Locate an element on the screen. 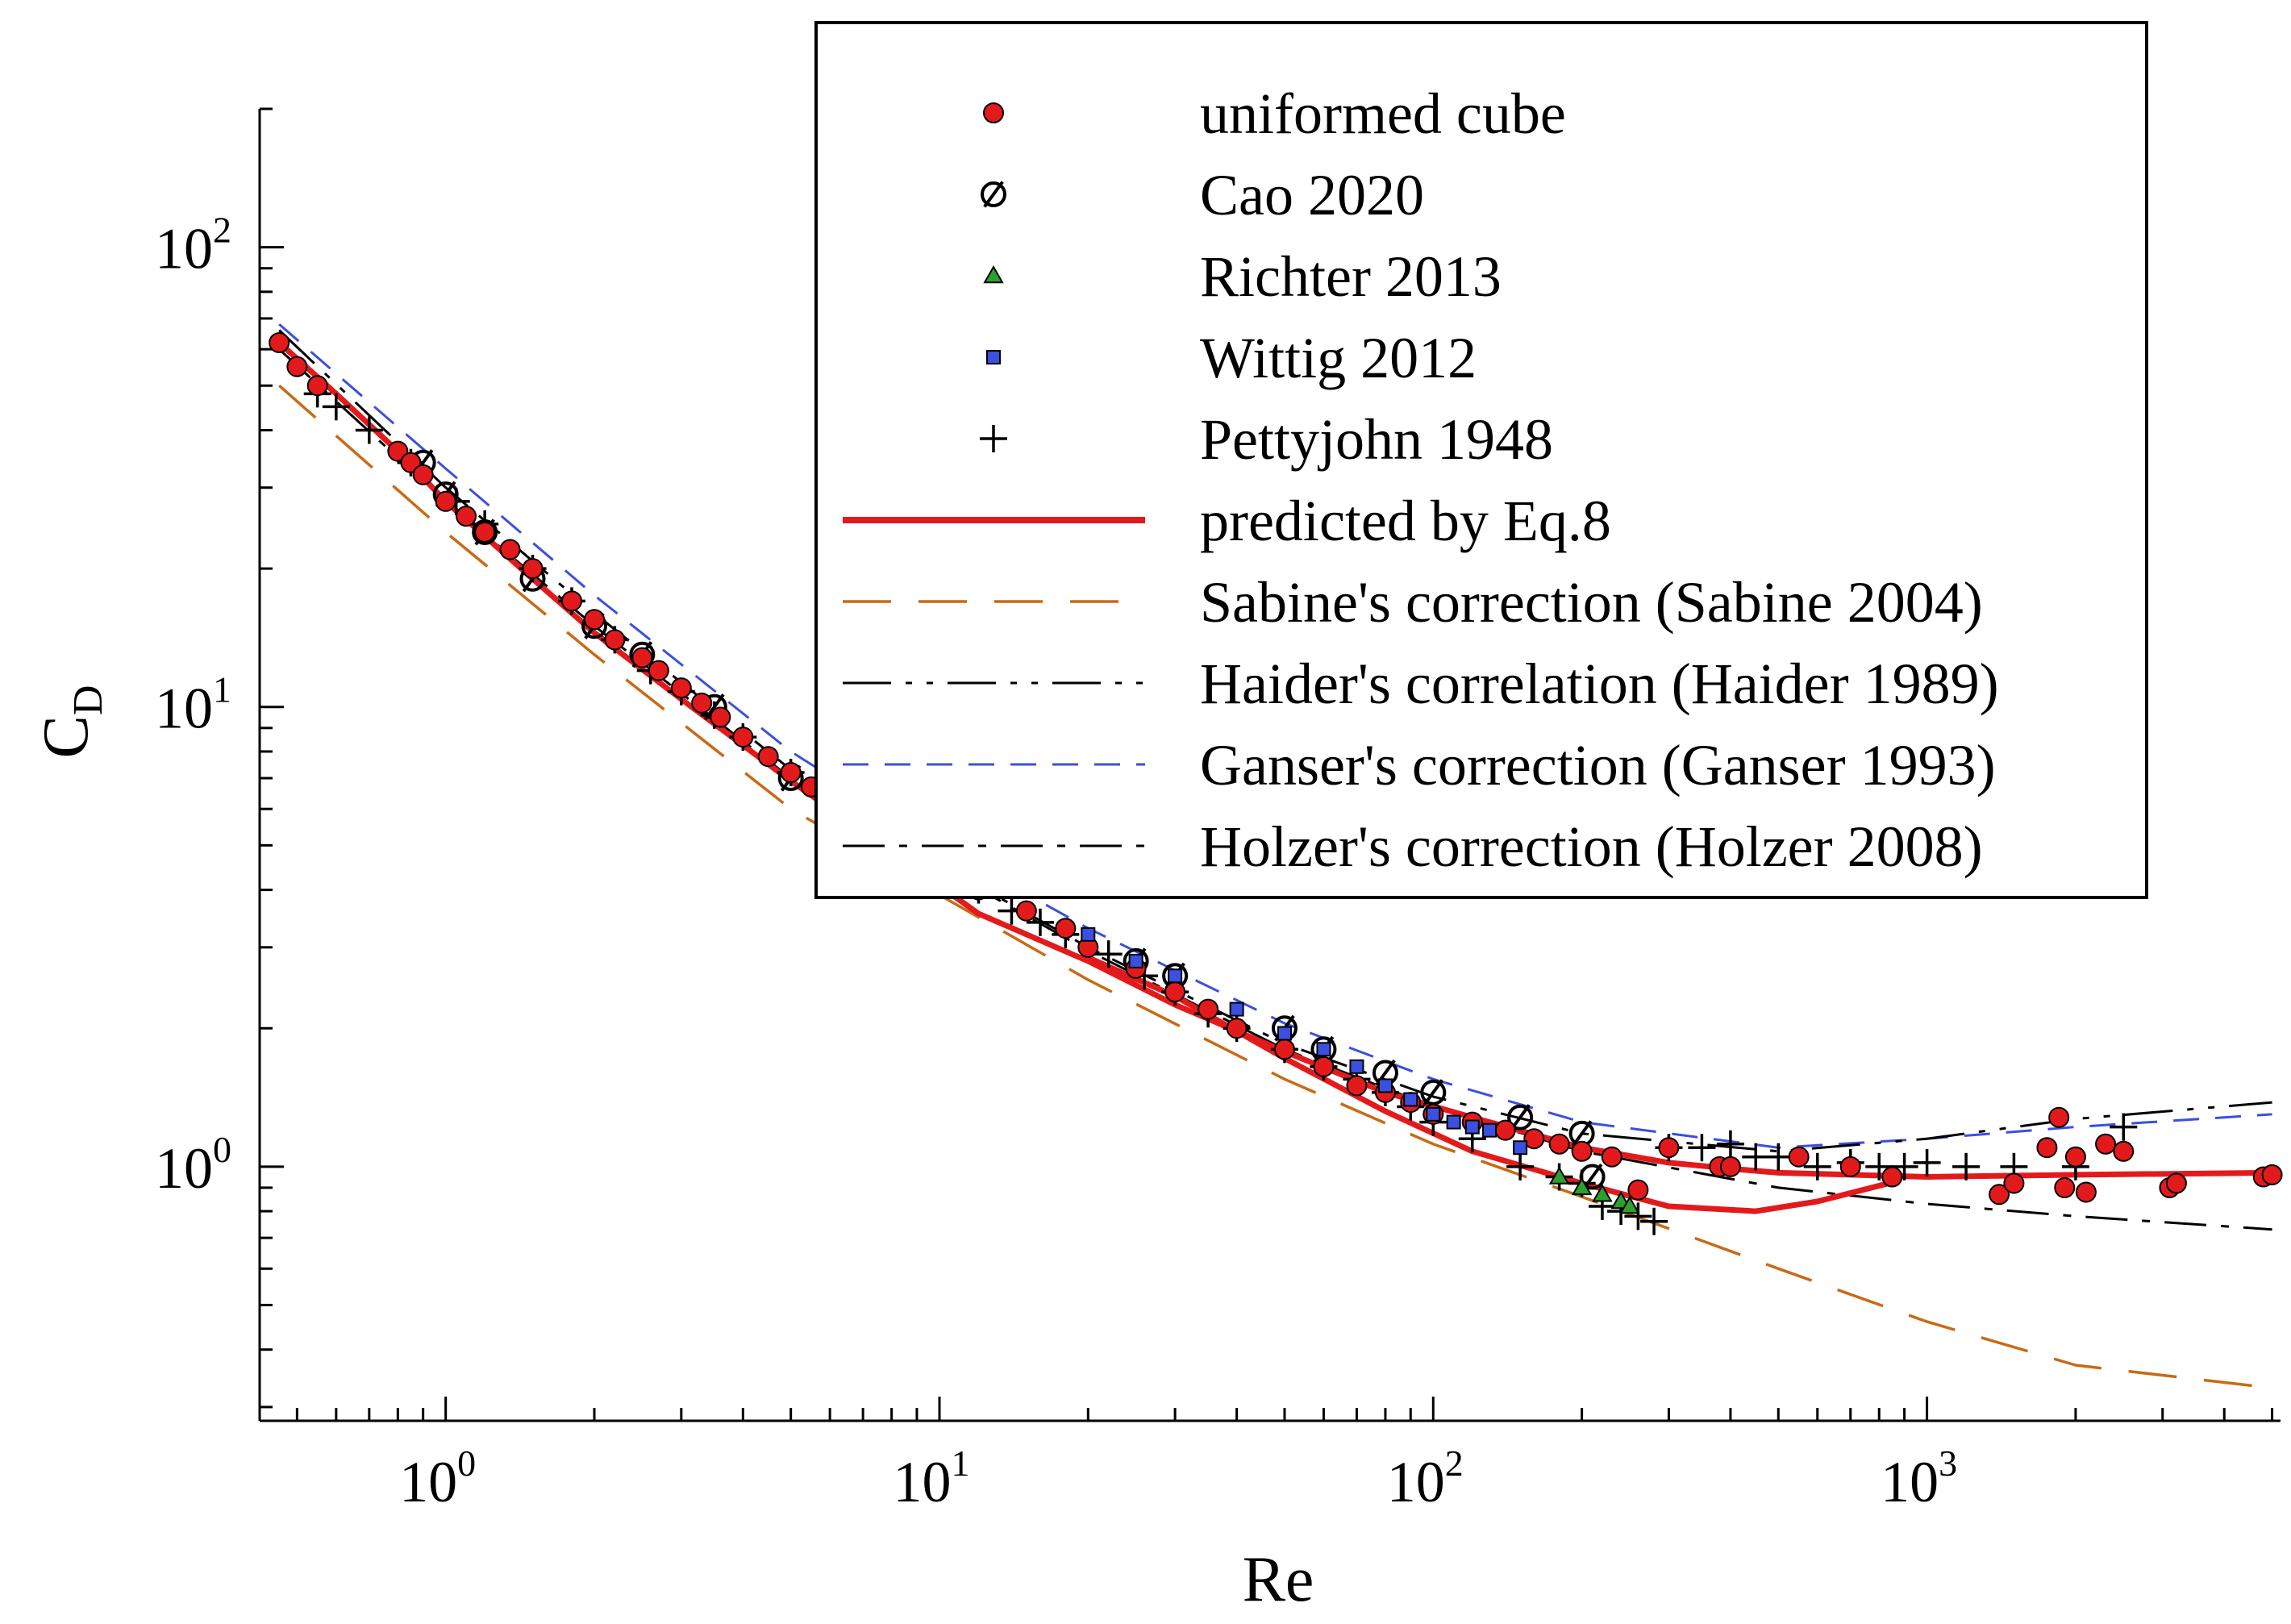  legend-entry: Richter 2013 is located at coordinates (1242, 276).